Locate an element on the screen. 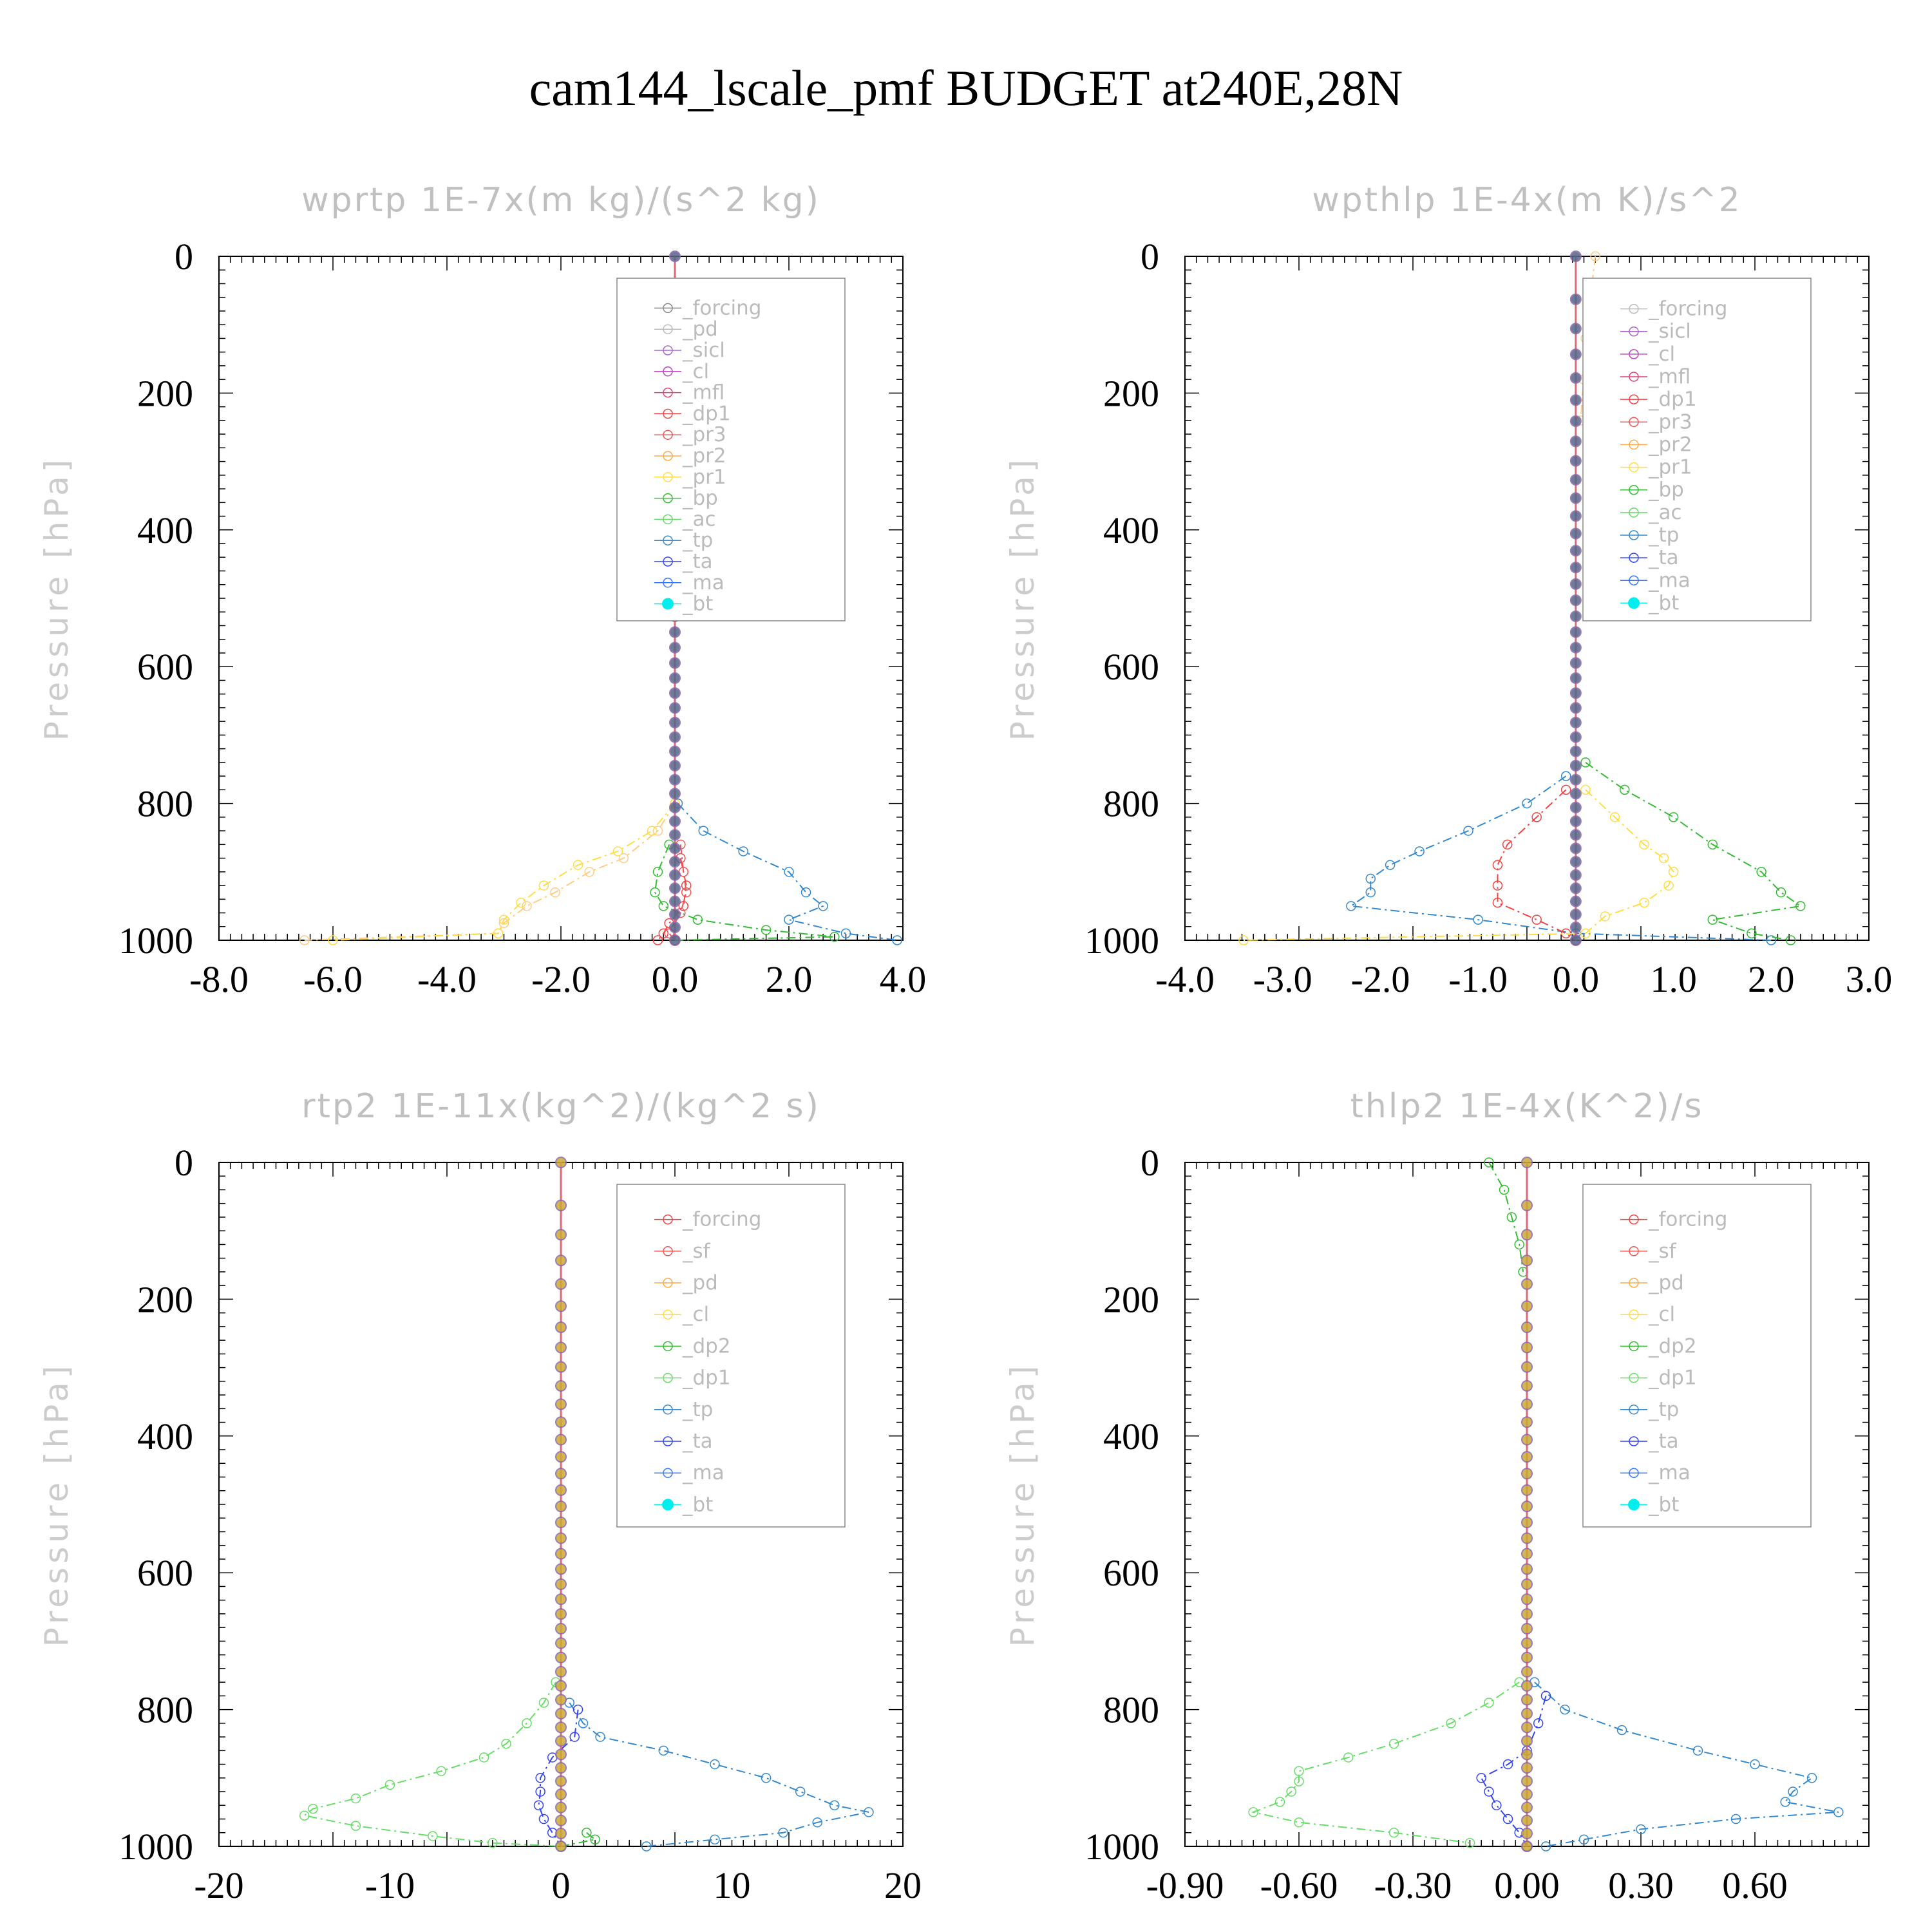  legend-item: _dp2 is located at coordinates (1659, 1346).